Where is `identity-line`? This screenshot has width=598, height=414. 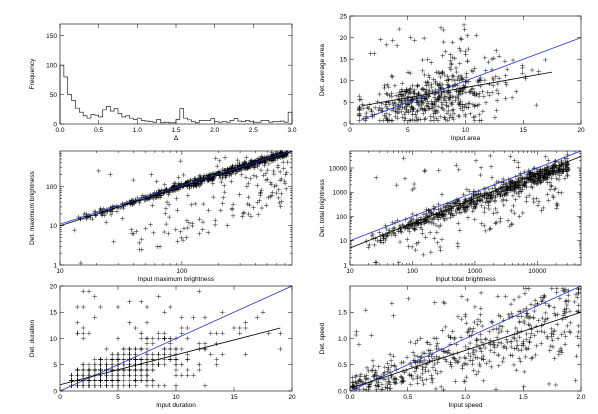 identity-line is located at coordinates (176, 187).